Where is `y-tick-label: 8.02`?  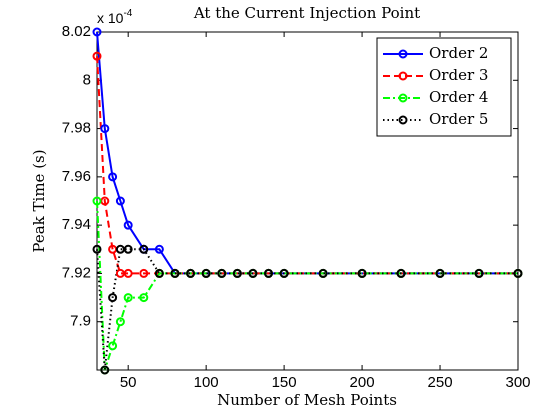 y-tick-label: 8.02 is located at coordinates (76, 31).